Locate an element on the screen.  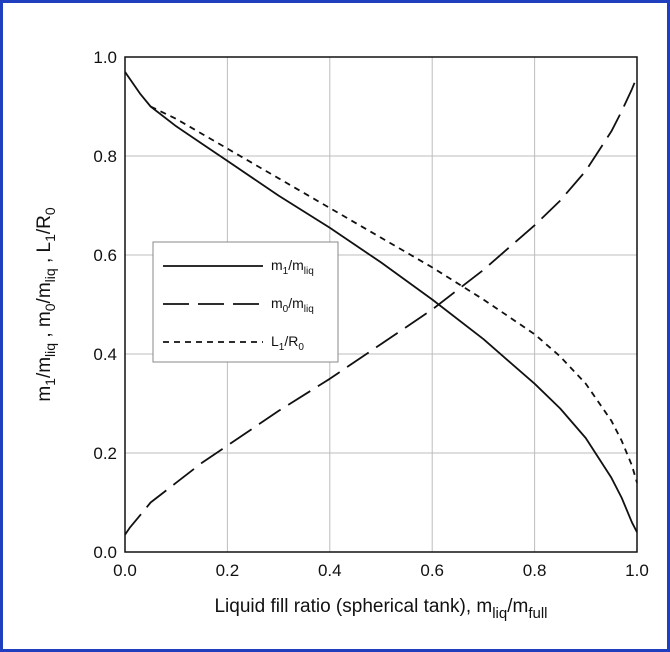
x-tick-label: 0.6 is located at coordinates (432, 570).